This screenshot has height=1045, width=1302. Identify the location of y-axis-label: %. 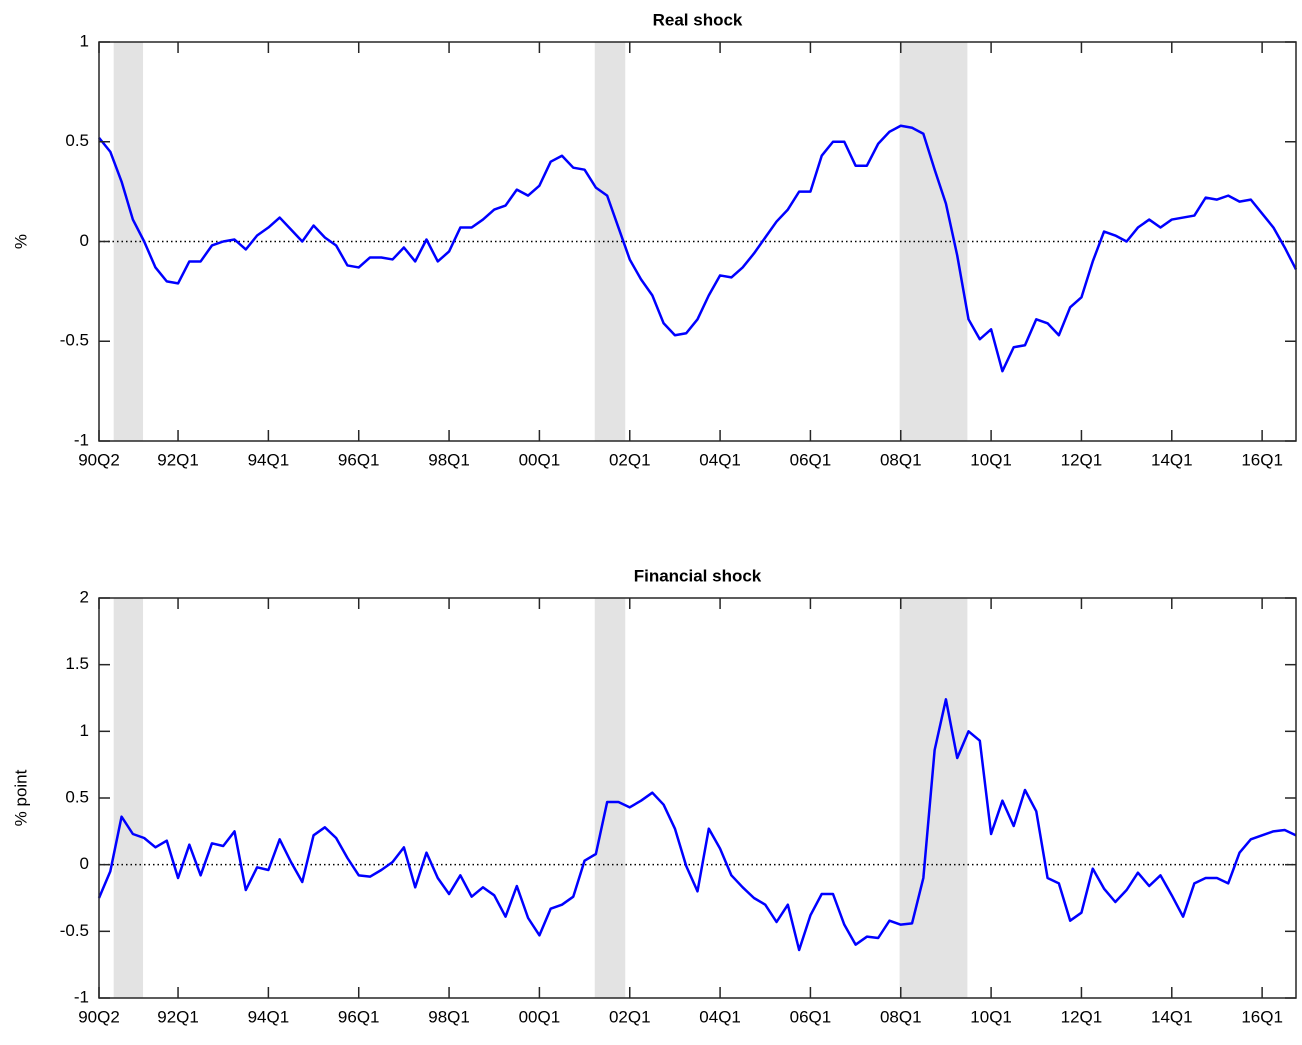
(20, 241).